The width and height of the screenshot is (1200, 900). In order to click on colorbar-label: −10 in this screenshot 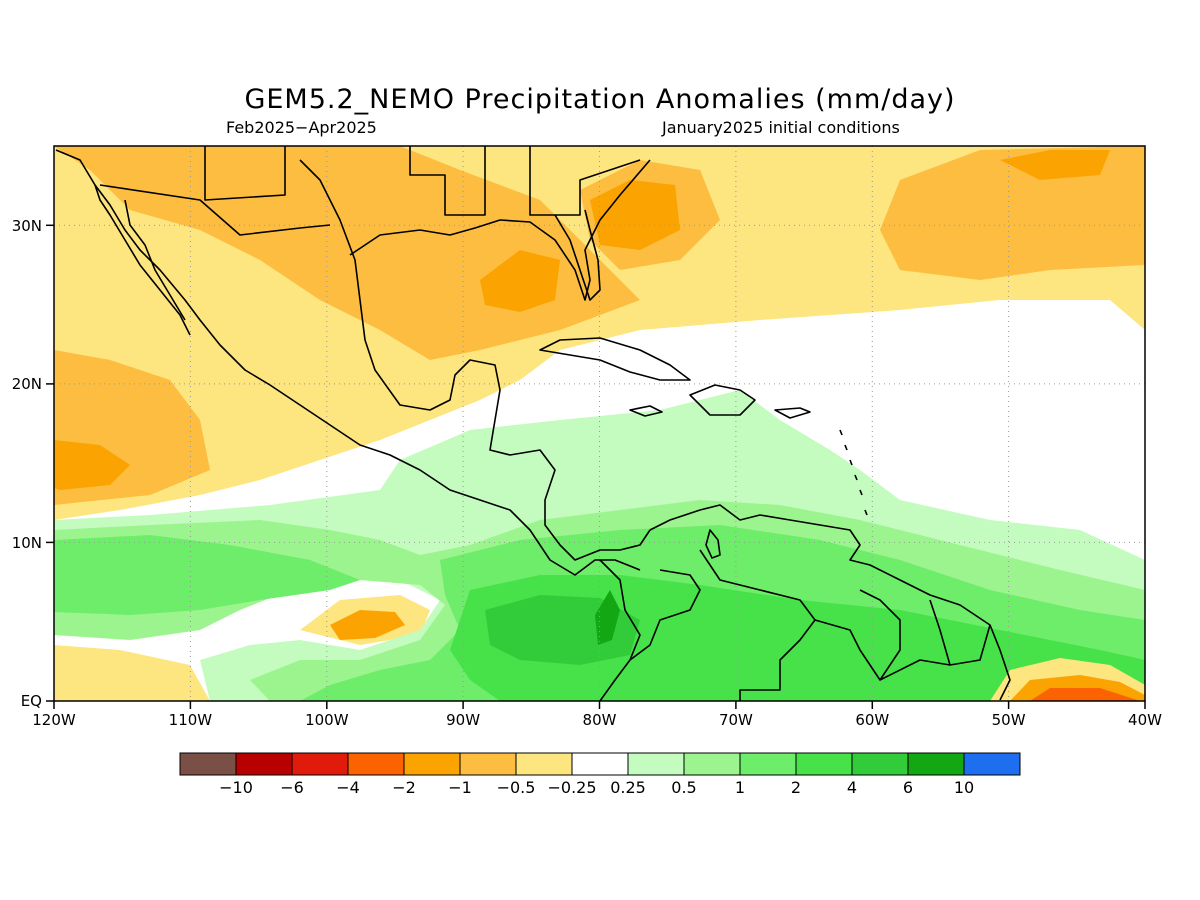, I will do `click(236, 787)`.